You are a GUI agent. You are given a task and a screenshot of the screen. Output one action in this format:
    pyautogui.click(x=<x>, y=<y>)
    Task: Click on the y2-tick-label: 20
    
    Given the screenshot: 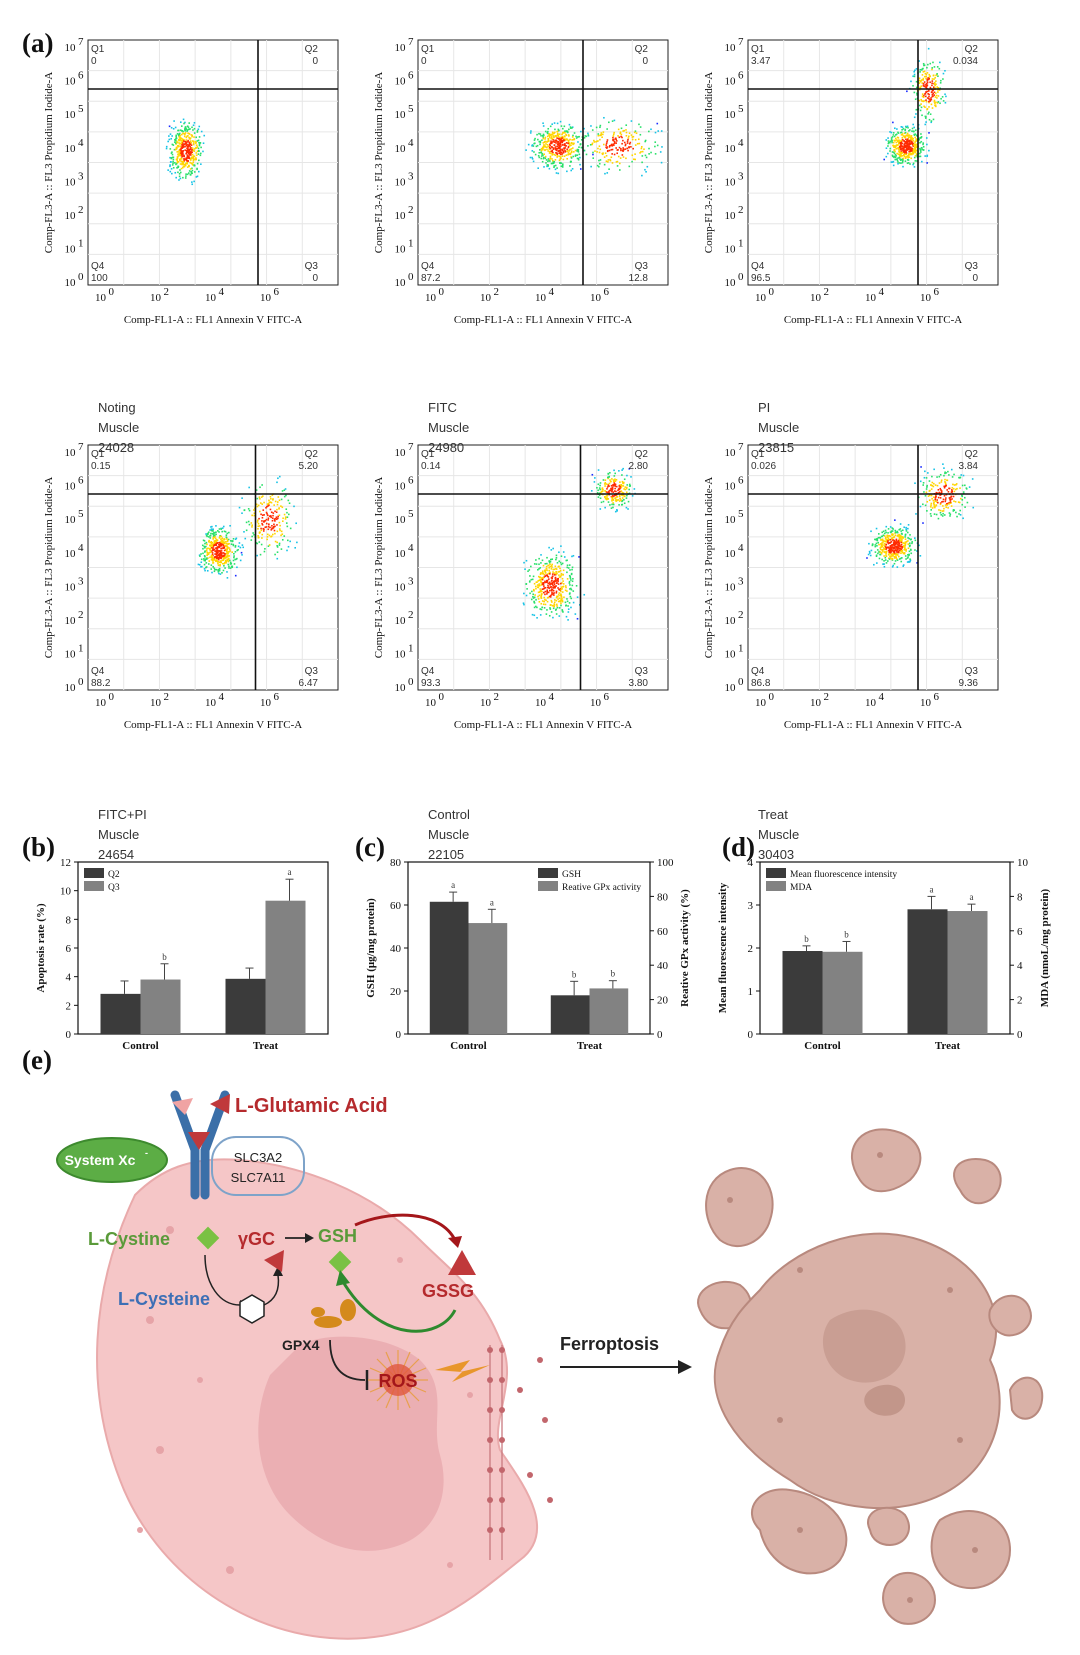 What is the action you would take?
    pyautogui.click(x=663, y=1001)
    